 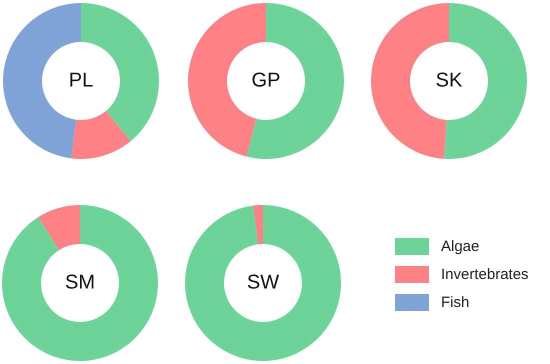 What do you see at coordinates (80, 283) in the screenshot?
I see `text: SM` at bounding box center [80, 283].